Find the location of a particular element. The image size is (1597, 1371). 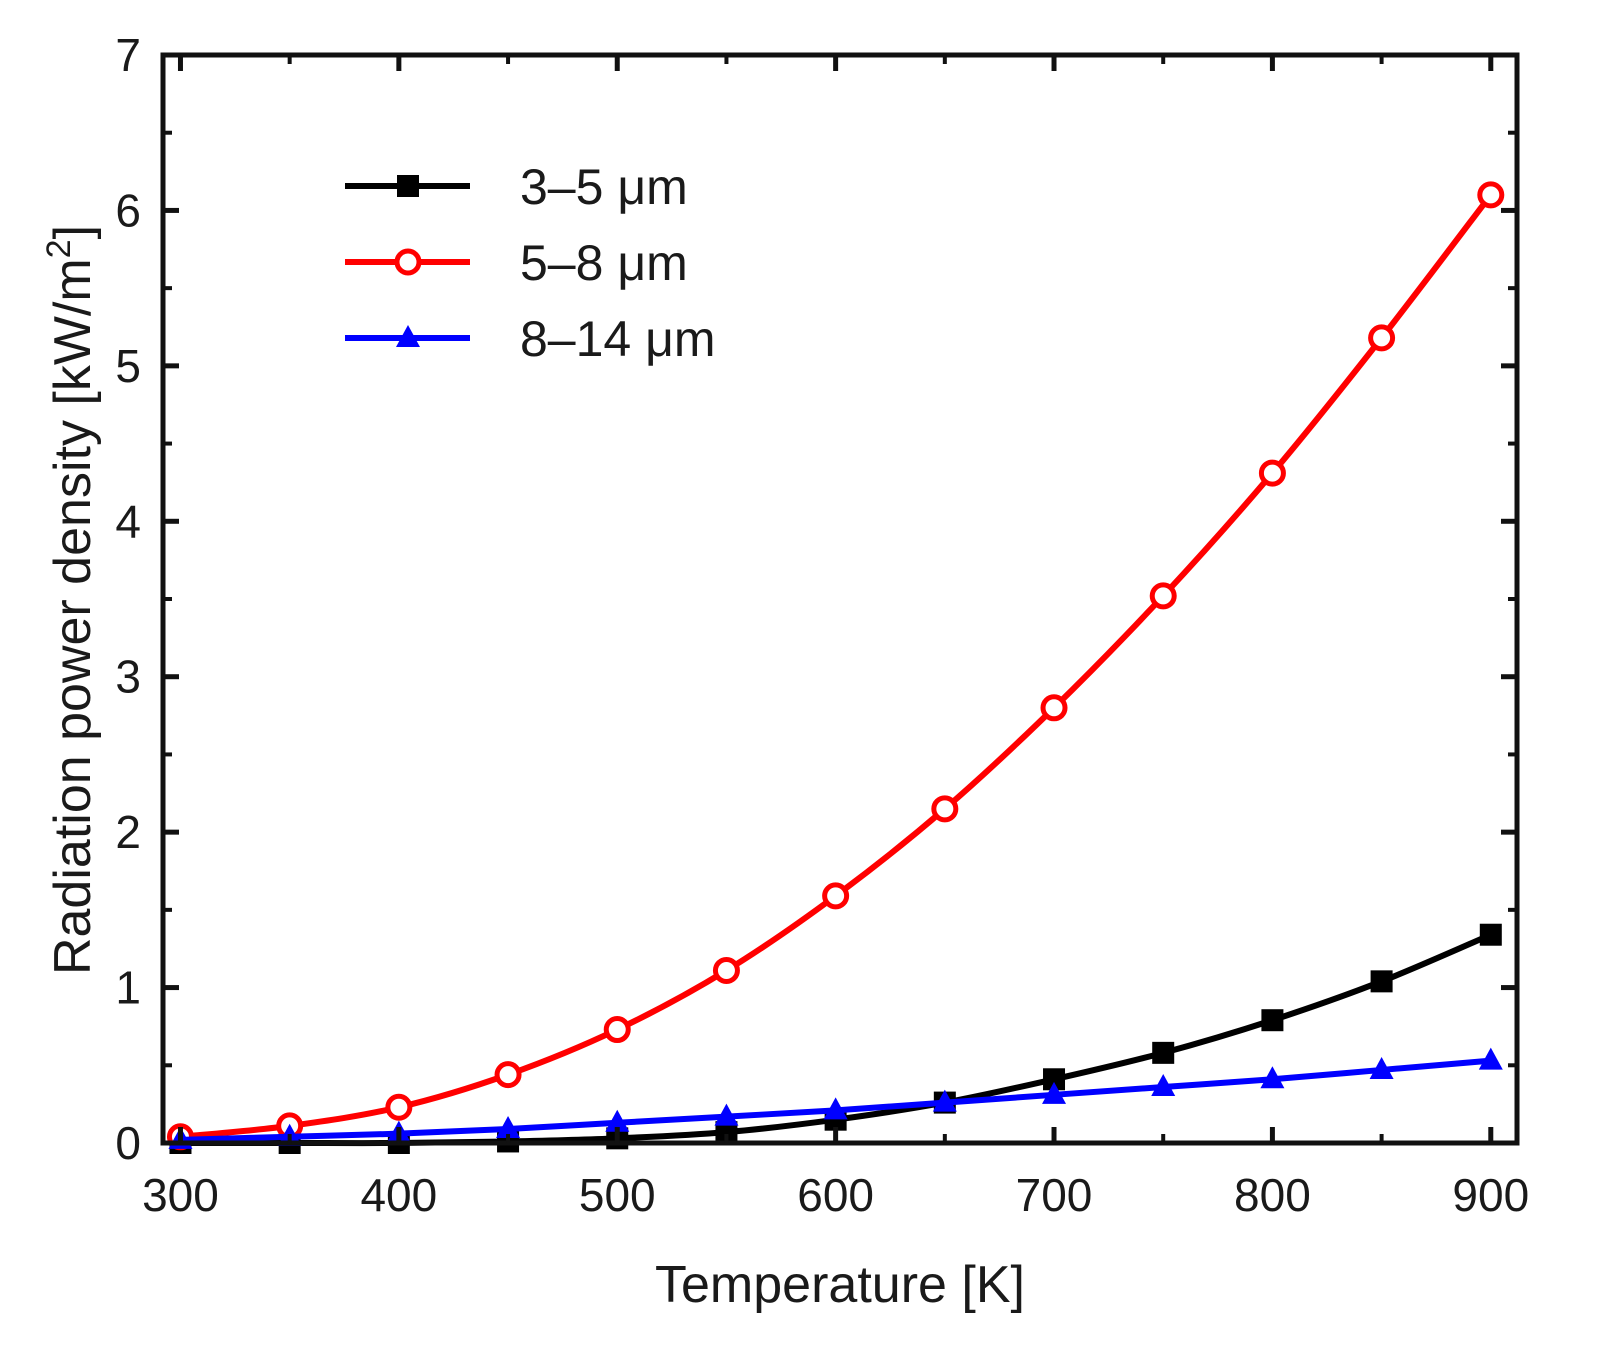

y-tick-label: 2 is located at coordinates (128, 832).